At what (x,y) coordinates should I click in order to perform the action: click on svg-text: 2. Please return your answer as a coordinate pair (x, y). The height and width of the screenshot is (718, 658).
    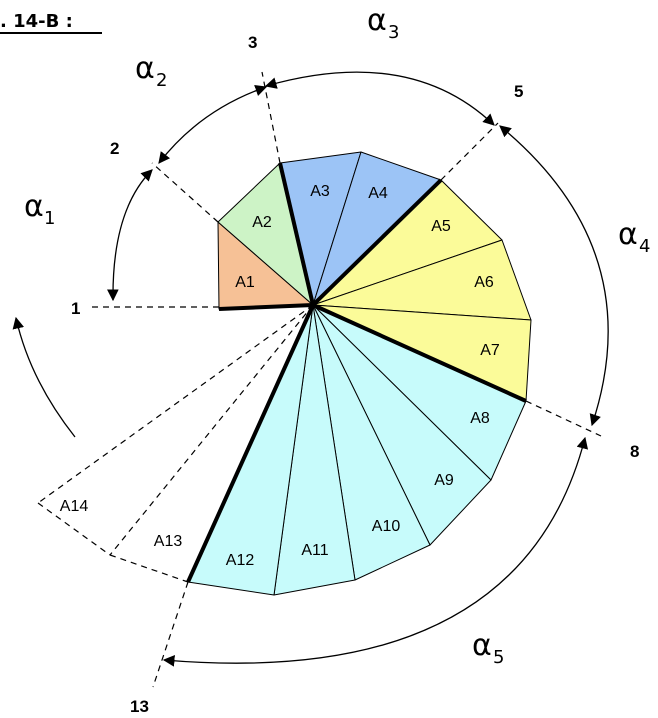
    Looking at the image, I should click on (161, 80).